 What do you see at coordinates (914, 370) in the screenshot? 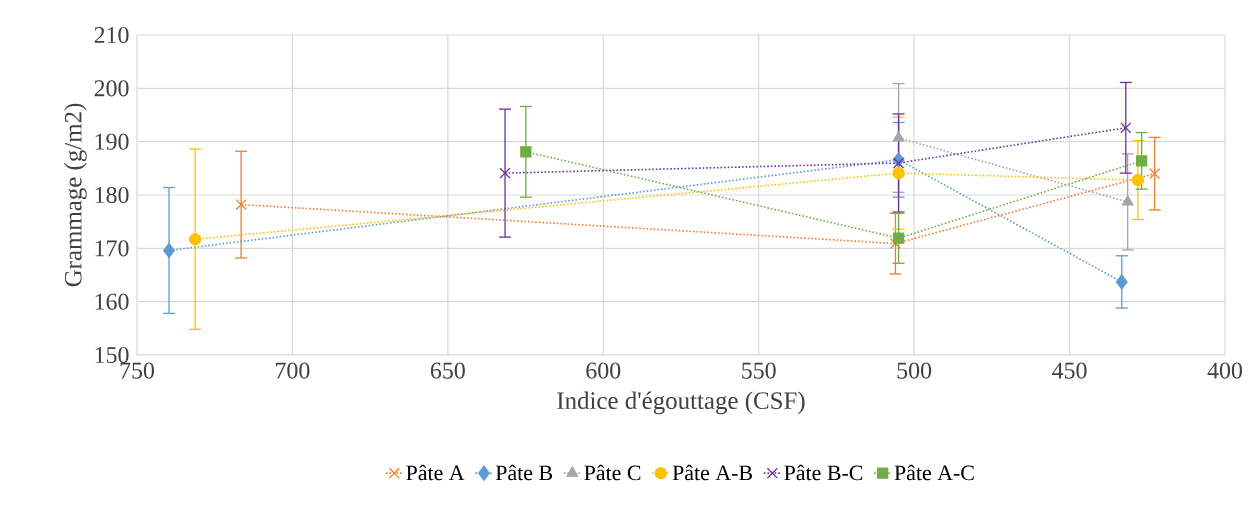
I see `x-tick-label: 500` at bounding box center [914, 370].